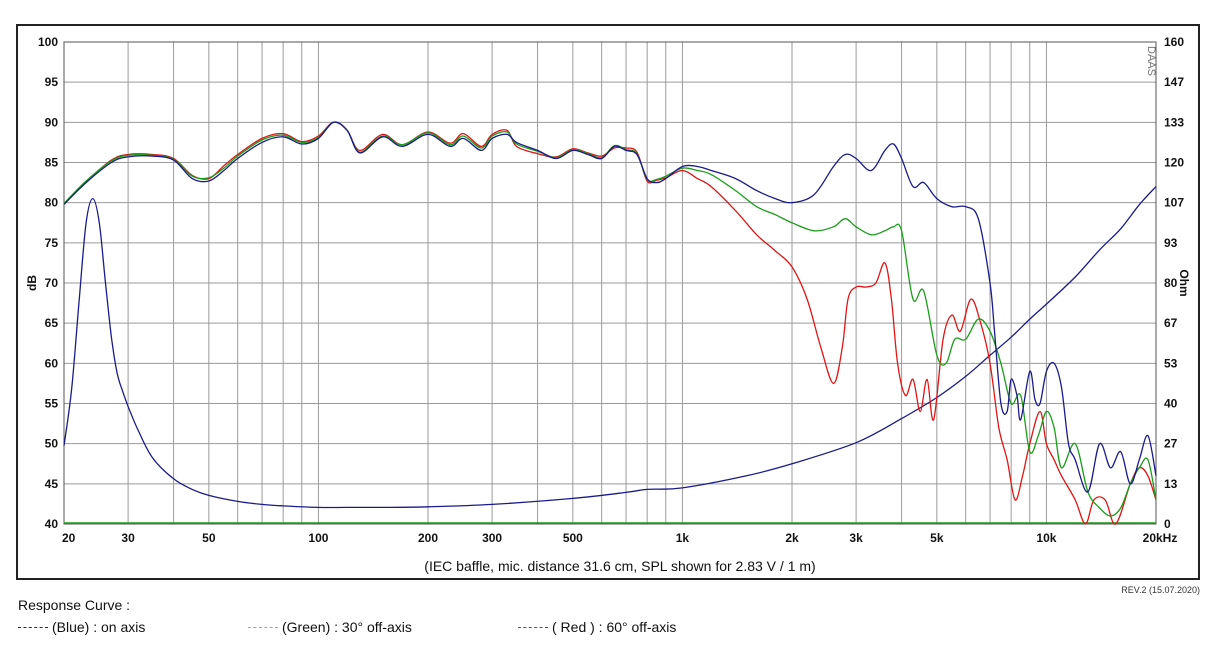 This screenshot has height=669, width=1218. Describe the element at coordinates (1046, 538) in the screenshot. I see `x-tick-label: 10k` at that location.